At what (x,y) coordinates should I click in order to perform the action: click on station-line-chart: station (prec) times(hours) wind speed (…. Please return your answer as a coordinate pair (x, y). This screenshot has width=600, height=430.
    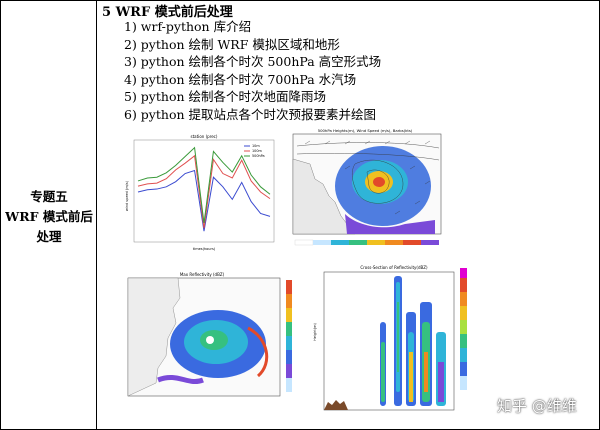
    Looking at the image, I should click on (200, 192).